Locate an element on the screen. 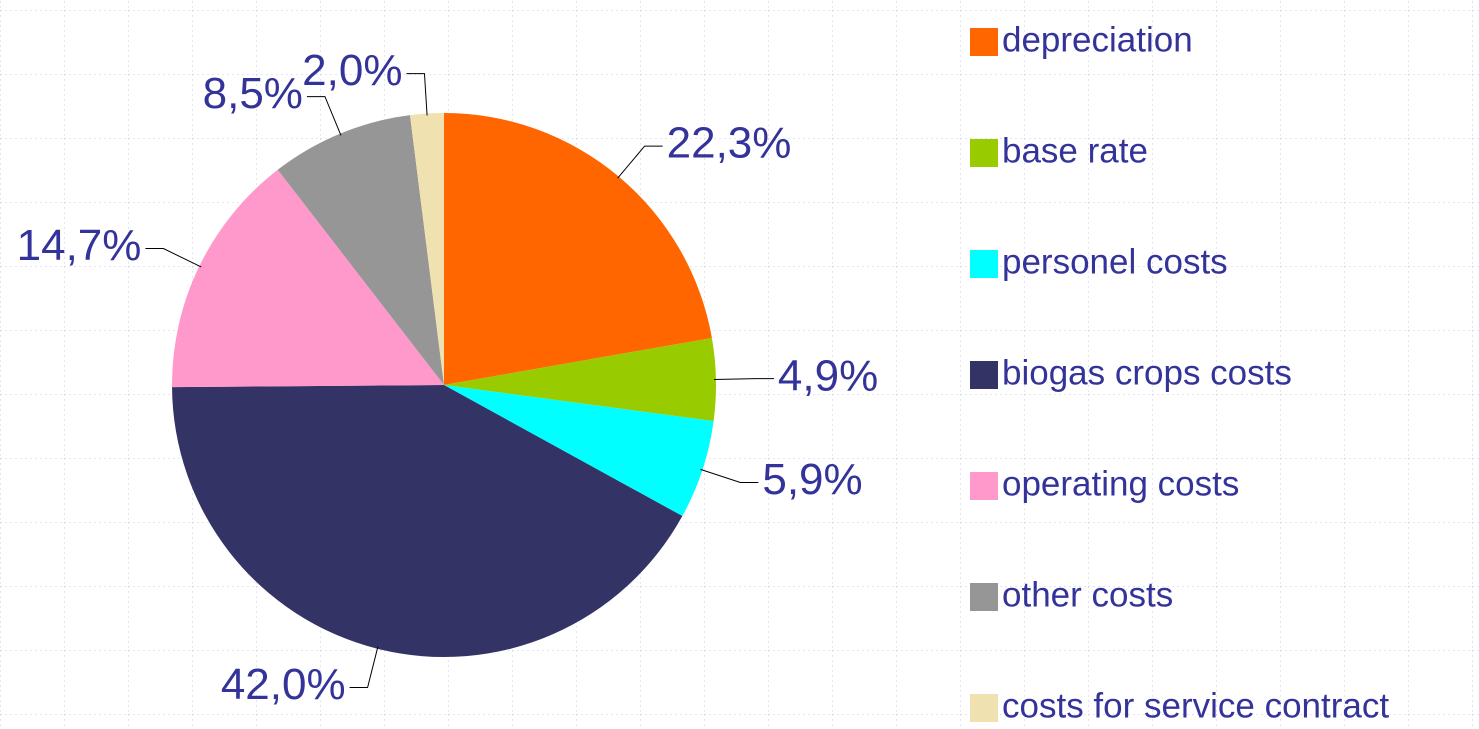  legend-label: biogas crops costs is located at coordinates (1147, 372).